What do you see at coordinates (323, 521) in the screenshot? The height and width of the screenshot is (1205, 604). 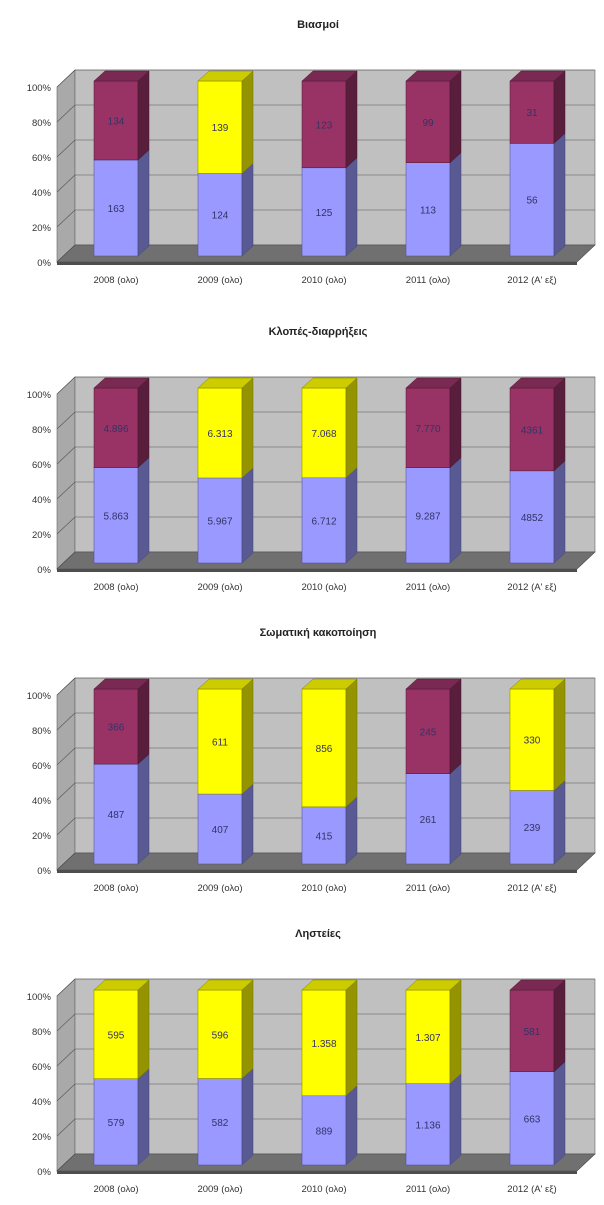 I see `data-label: 6.712` at bounding box center [323, 521].